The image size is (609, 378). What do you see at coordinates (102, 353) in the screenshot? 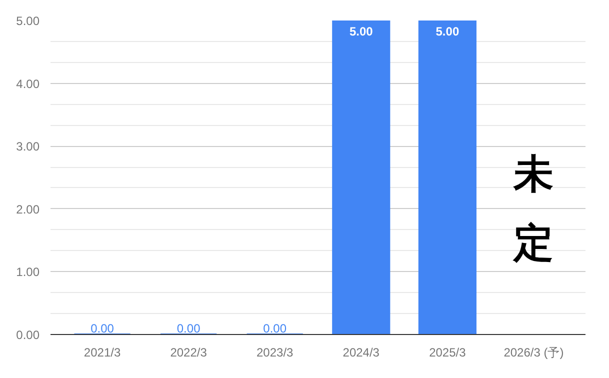
I see `x-tick-label: 2021/3` at bounding box center [102, 353].